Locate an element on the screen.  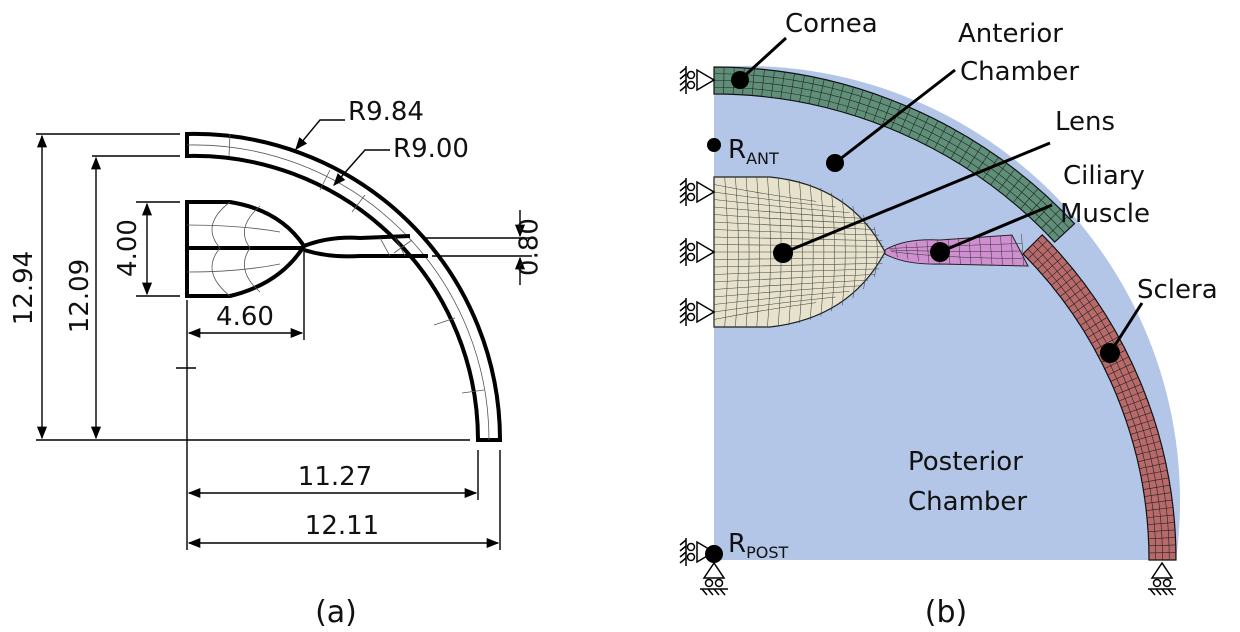
label-ciliary-line2: Muscle is located at coordinates (1105, 214).